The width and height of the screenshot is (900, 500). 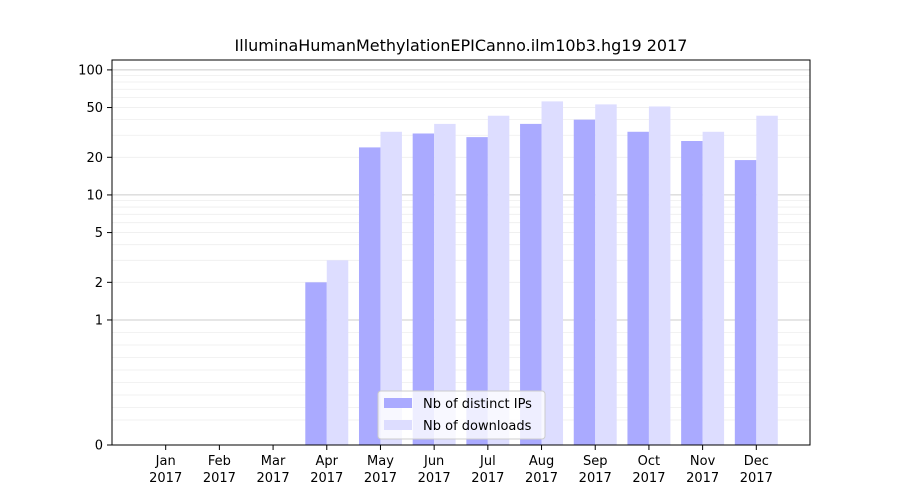 I want to click on y-tick-label: 5, so click(x=99, y=233).